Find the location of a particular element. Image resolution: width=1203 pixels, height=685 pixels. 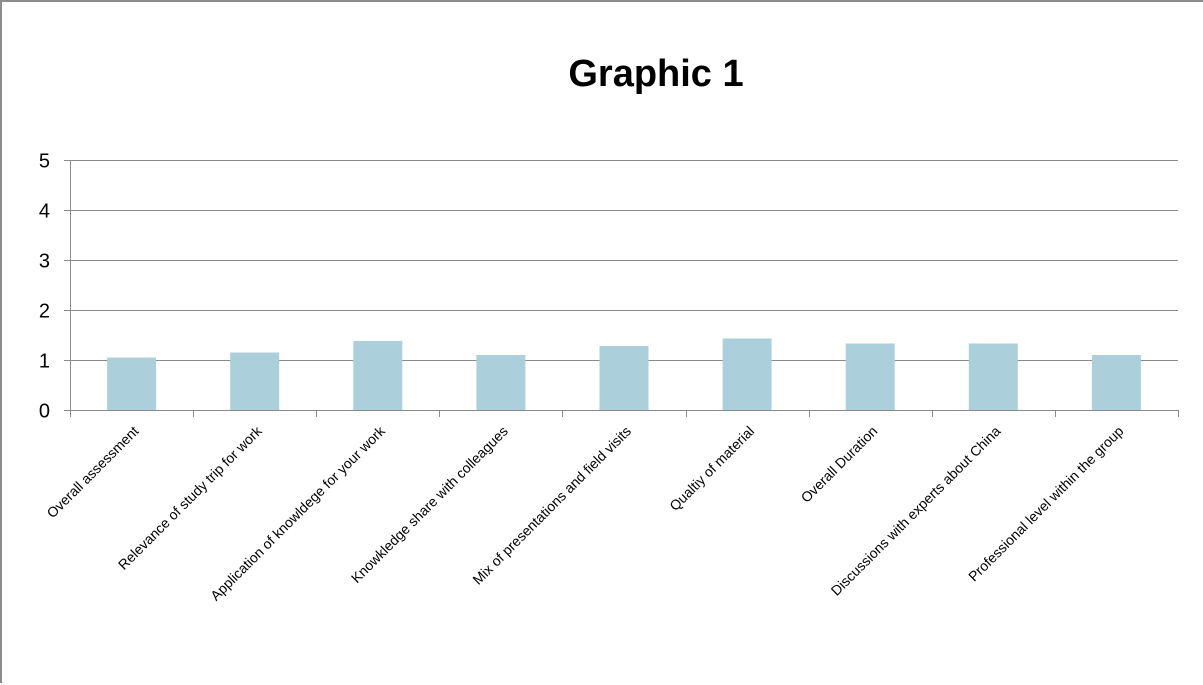

y-tick-label: 1 is located at coordinates (44, 362).